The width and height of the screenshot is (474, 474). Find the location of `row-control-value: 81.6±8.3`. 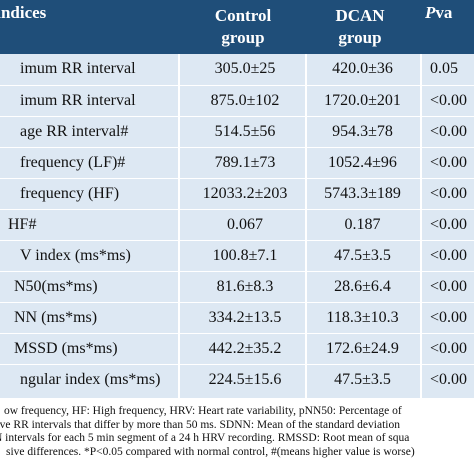

row-control-value: 81.6±8.3 is located at coordinates (245, 286).